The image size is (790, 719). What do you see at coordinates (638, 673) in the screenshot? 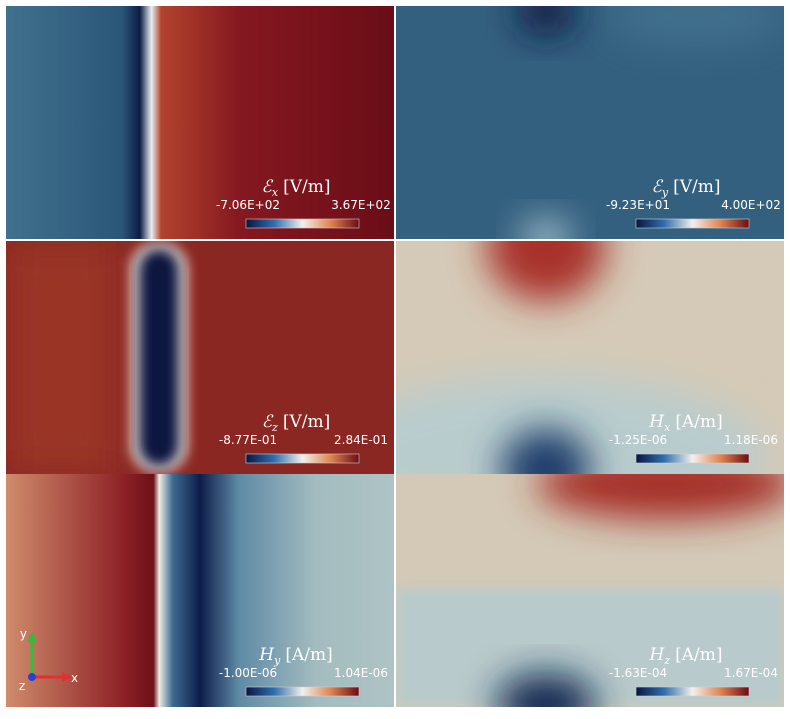
I see `colorbar-min: -1.63E-04` at bounding box center [638, 673].